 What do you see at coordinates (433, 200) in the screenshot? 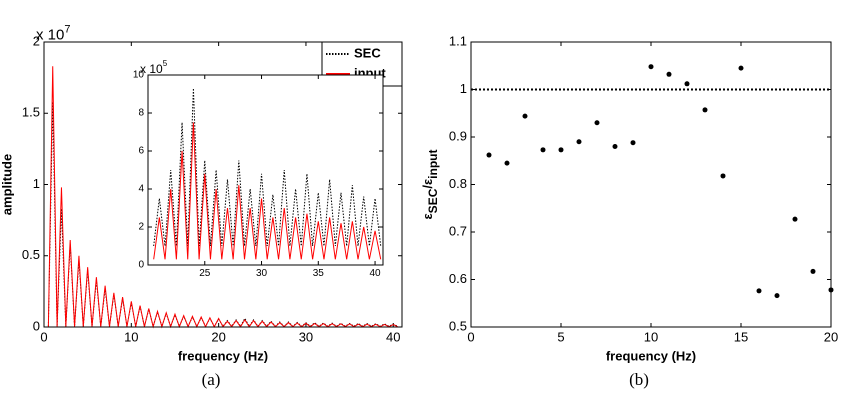
I see `y-label-part: SEC` at bounding box center [433, 200].